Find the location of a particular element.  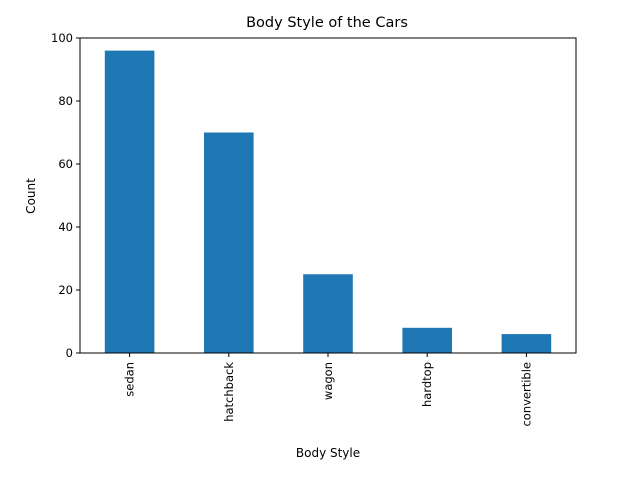

bar-hatchback is located at coordinates (229, 242).